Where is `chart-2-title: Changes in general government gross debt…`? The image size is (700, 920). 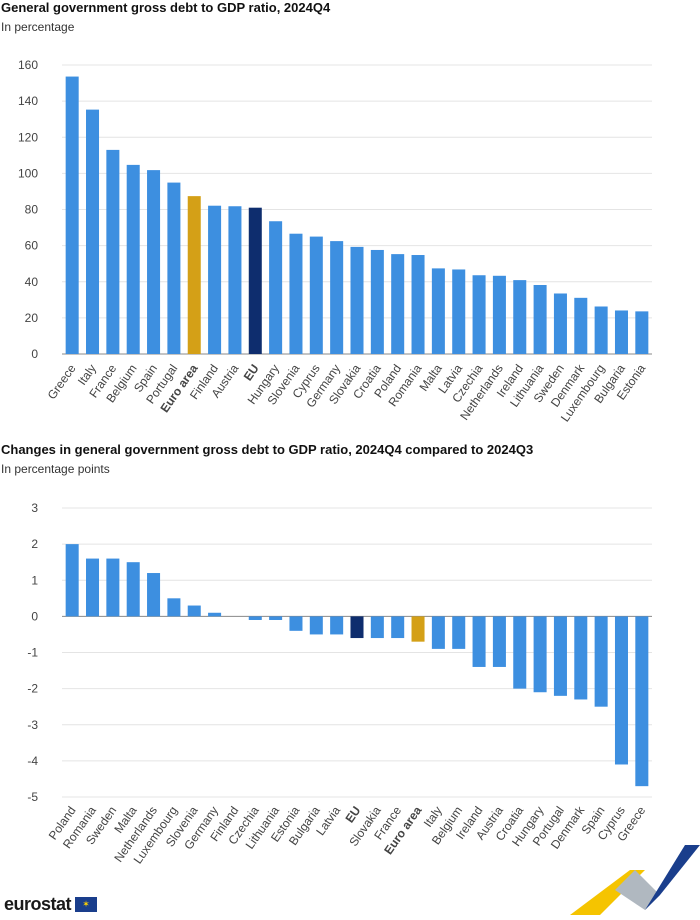 chart-2-title: Changes in general government gross debt… is located at coordinates (267, 449).